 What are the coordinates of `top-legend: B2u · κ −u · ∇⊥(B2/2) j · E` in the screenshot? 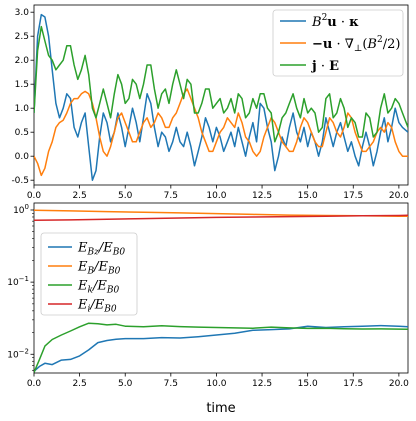 It's located at (338, 43).